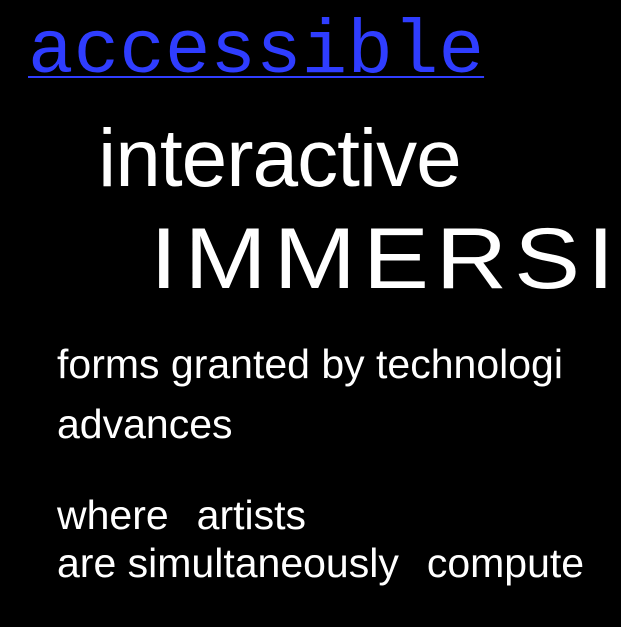 This screenshot has width=621, height=627. Describe the element at coordinates (505, 563) in the screenshot. I see `word: compute` at that location.